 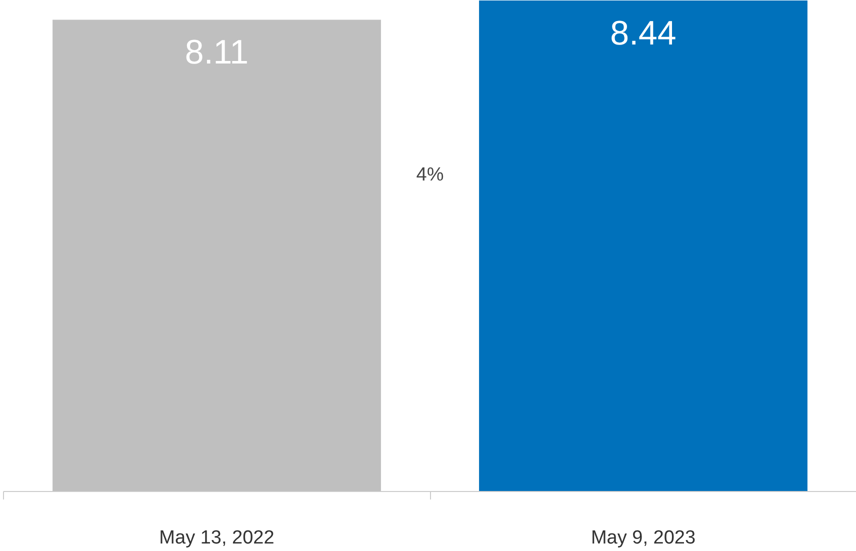 I want to click on x-tick-label: May 13, 2022, so click(x=216, y=538).